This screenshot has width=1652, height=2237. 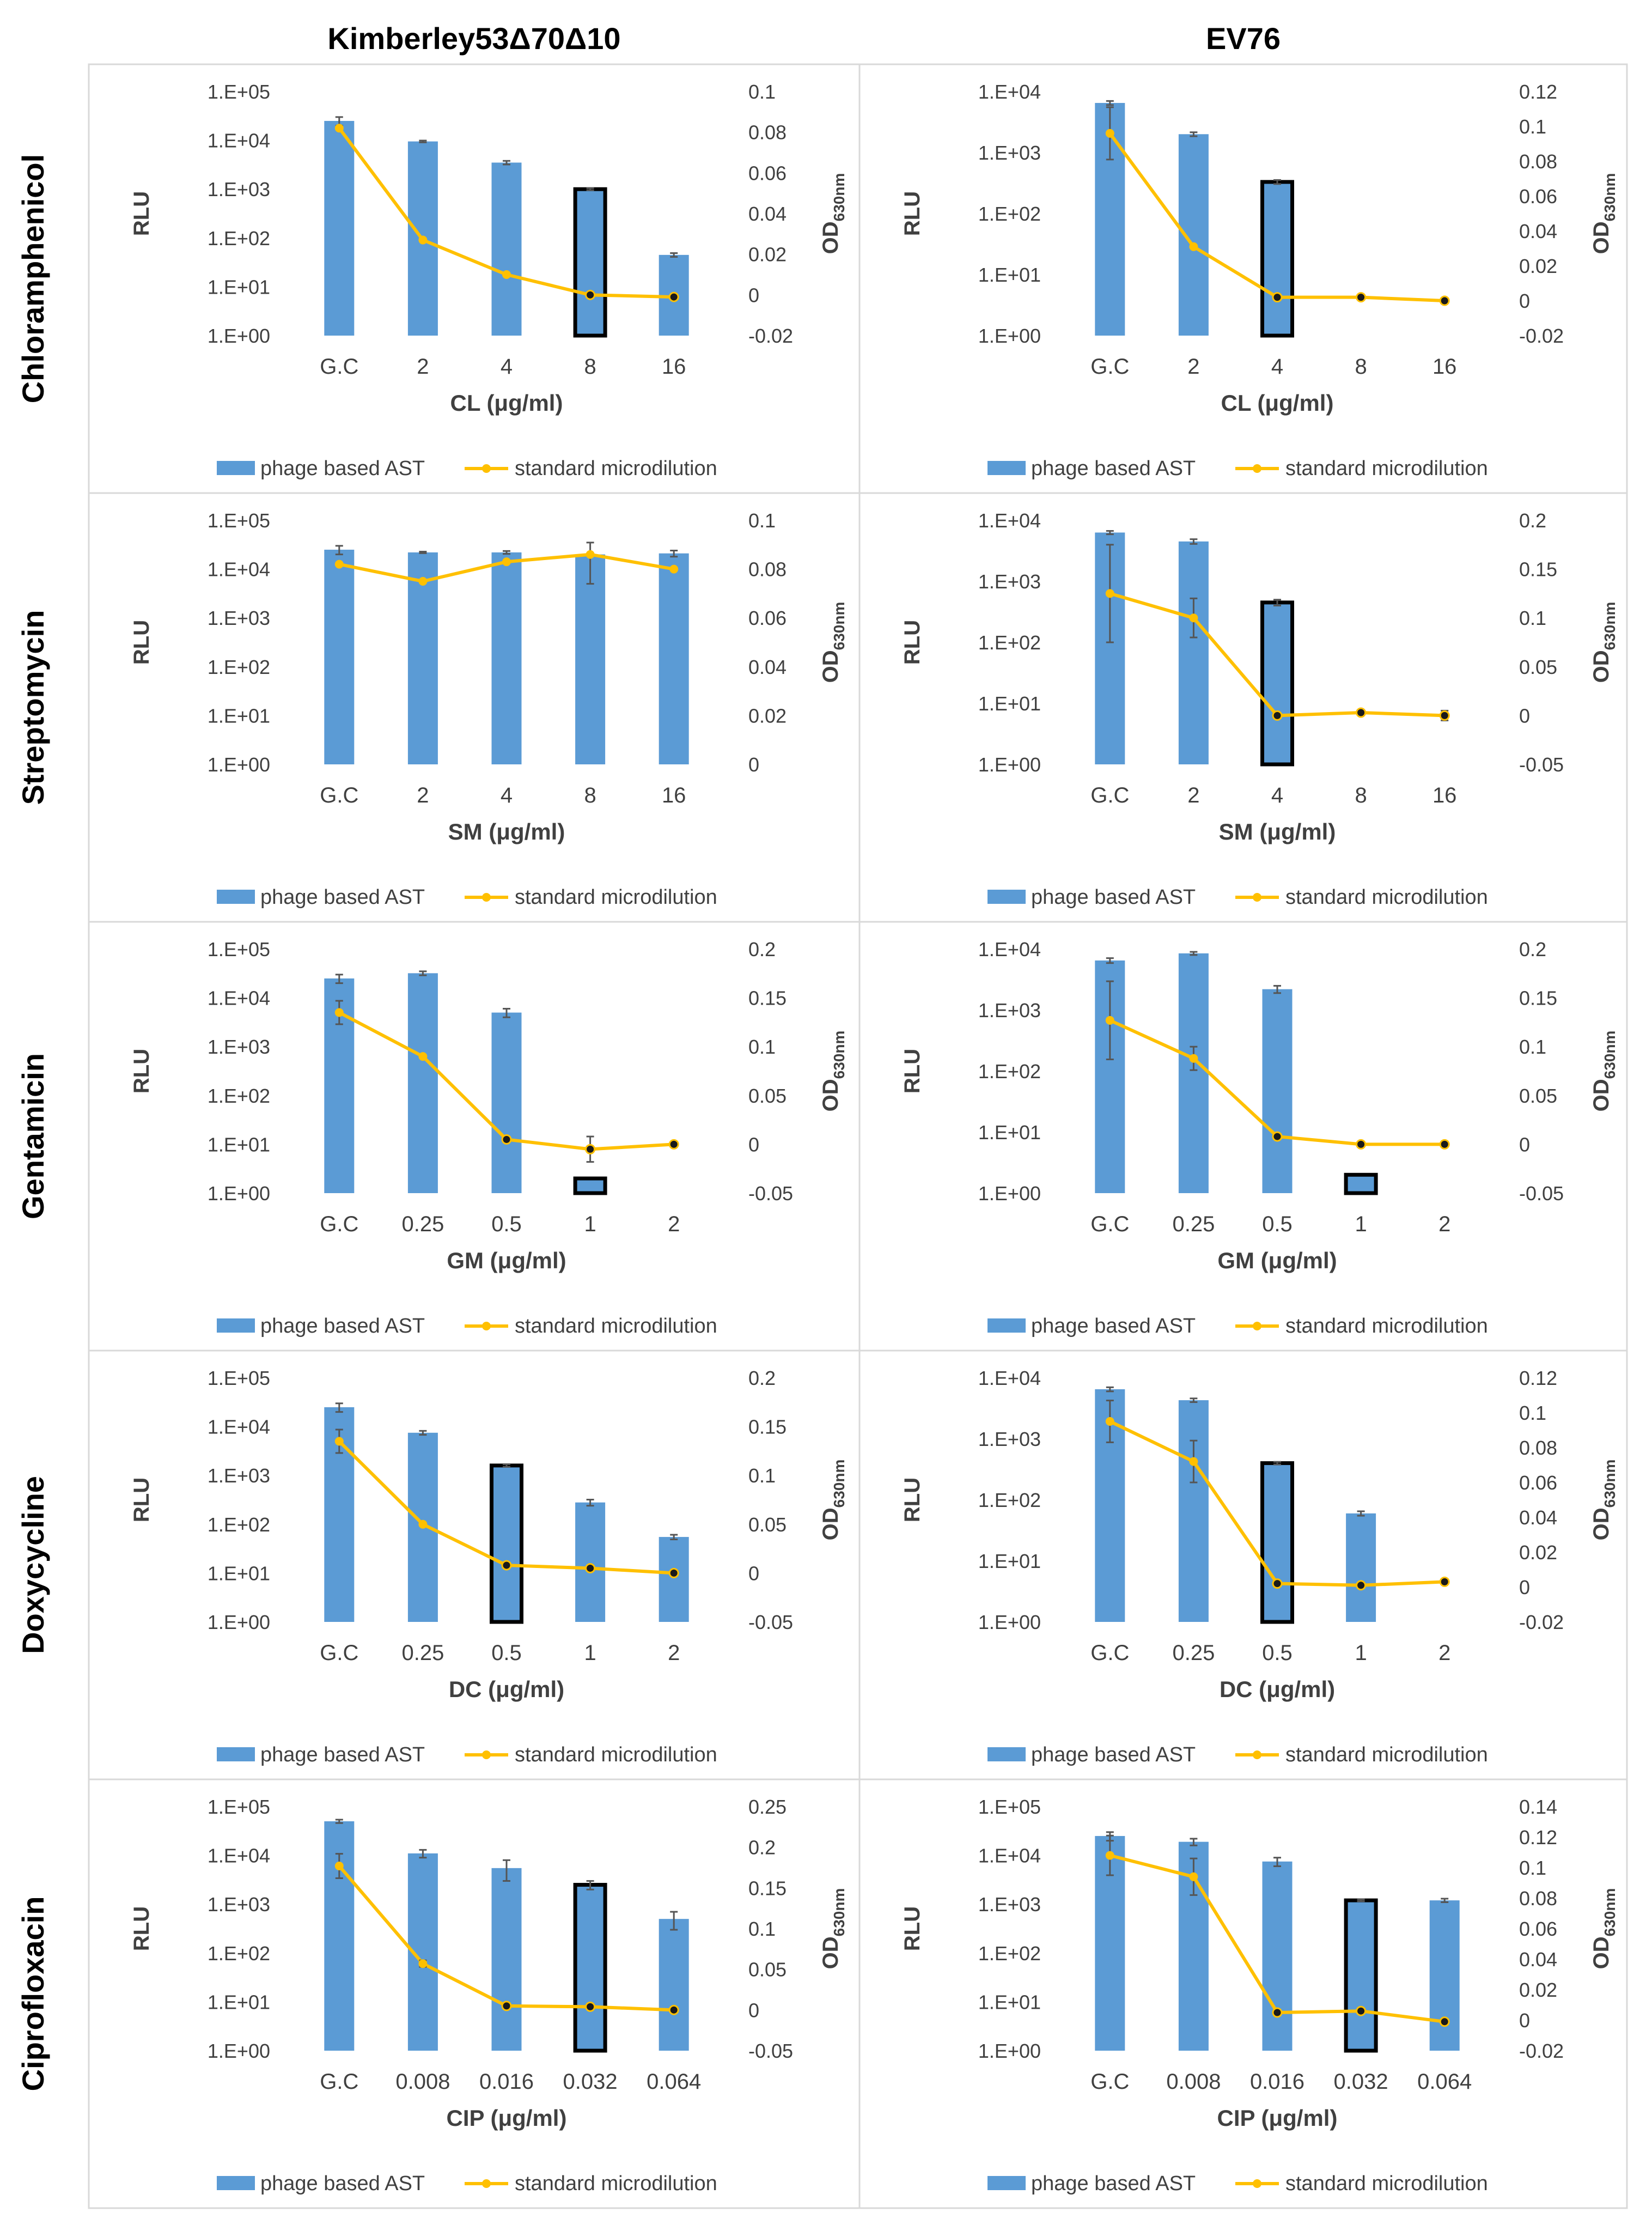 I want to click on row-title: Chloramphenicol, so click(x=33, y=278).